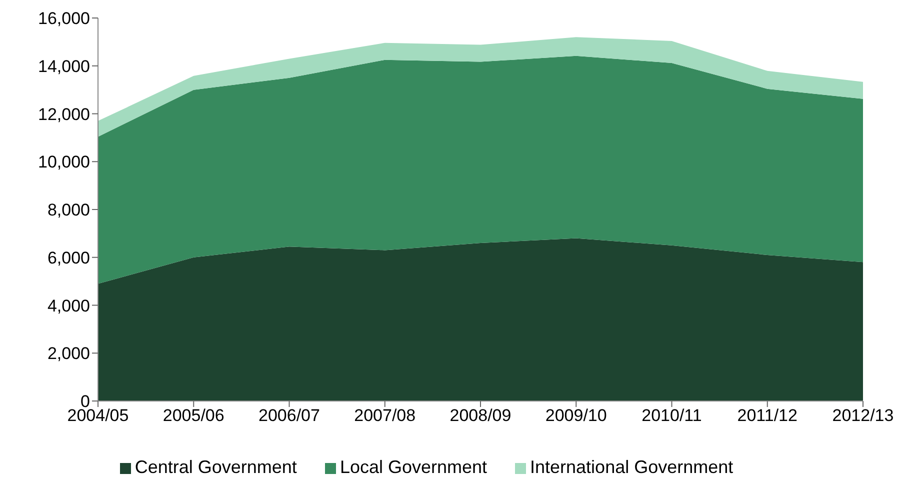 This screenshot has height=494, width=905. I want to click on y-tick-label: 8,000, so click(68, 210).